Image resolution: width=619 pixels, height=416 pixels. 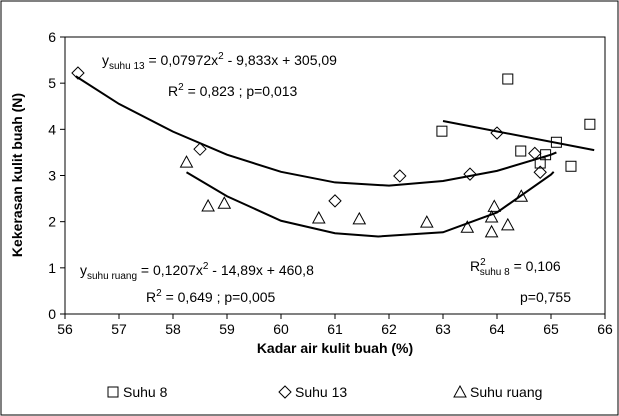 I want to click on y-tick-label: 2, so click(x=52, y=222).